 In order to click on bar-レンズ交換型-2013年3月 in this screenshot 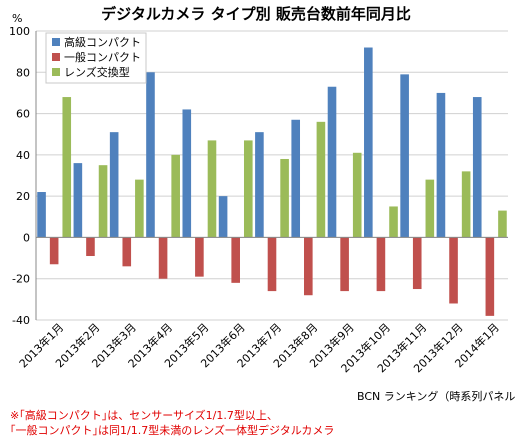, I will do `click(139, 208)`.